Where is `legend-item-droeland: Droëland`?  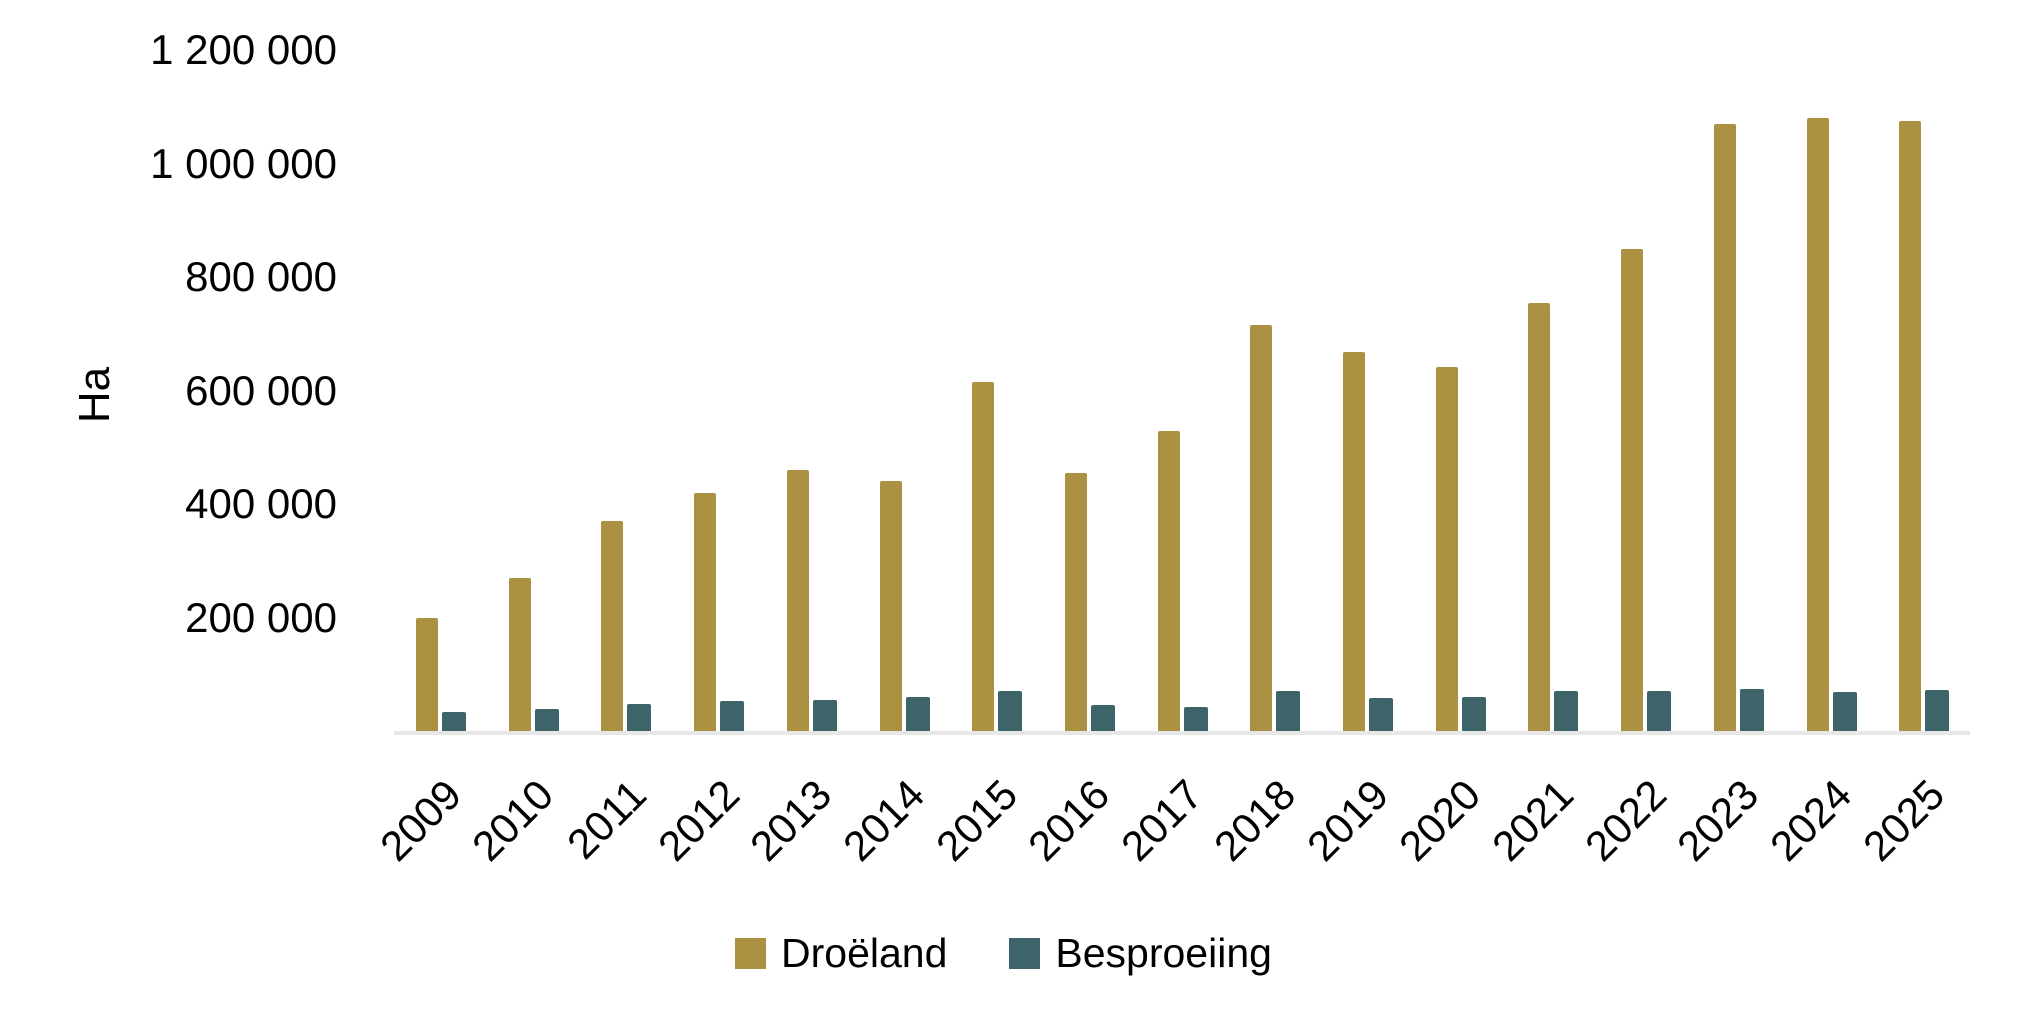
legend-item-droeland: Droëland is located at coordinates (841, 953).